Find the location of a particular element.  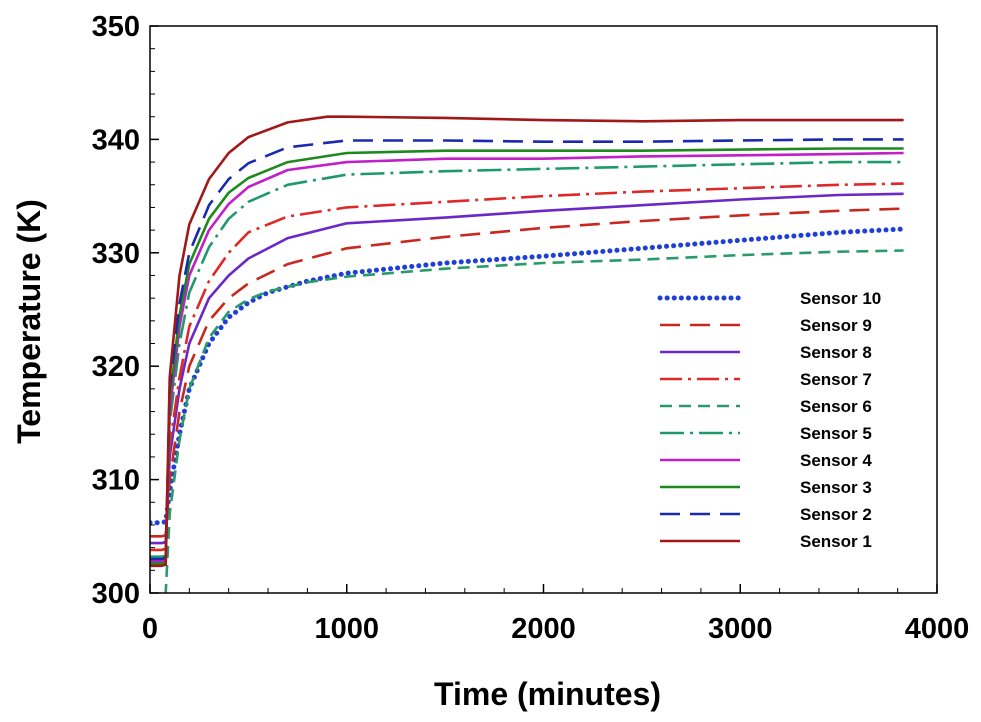

x-tick-label: 0 is located at coordinates (150, 629).